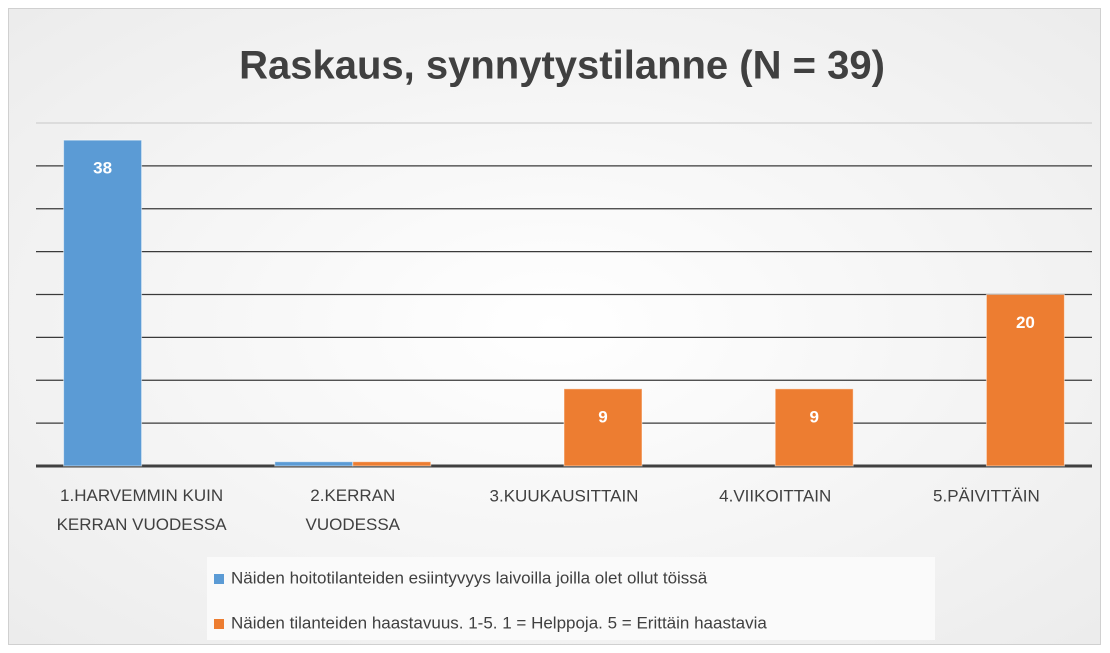 Image resolution: width=1110 pixels, height=653 pixels. Describe the element at coordinates (142, 510) in the screenshot. I see `x-tick-label: 1.HARVEMMIN KUIN KERRAN VUODESSA` at that location.